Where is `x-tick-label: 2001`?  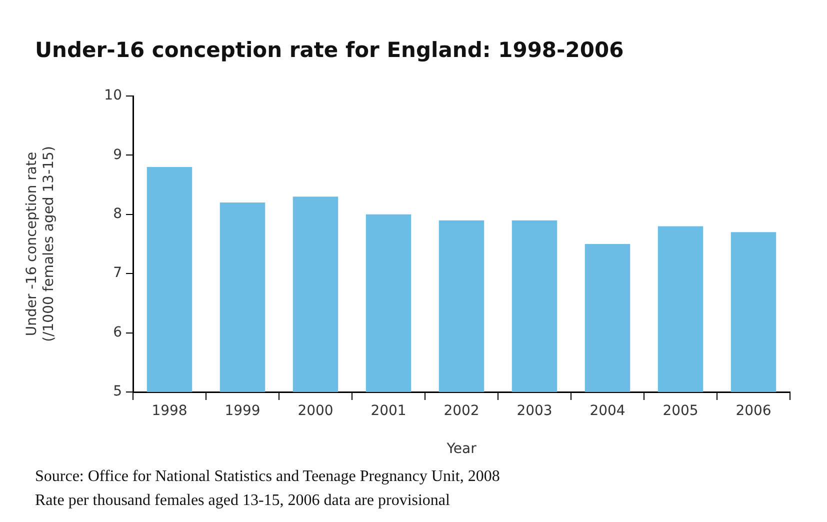 x-tick-label: 2001 is located at coordinates (388, 411).